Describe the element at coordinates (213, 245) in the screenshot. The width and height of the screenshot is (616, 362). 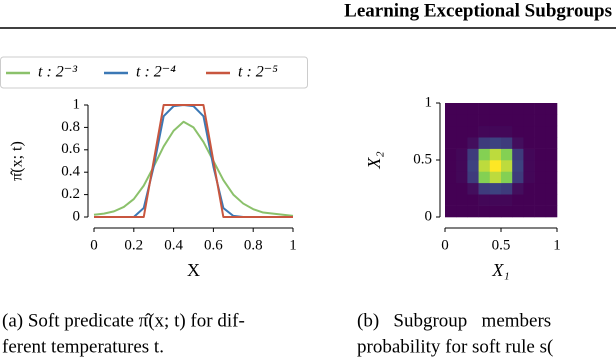
I see `x-tick-label: 0.6` at that location.